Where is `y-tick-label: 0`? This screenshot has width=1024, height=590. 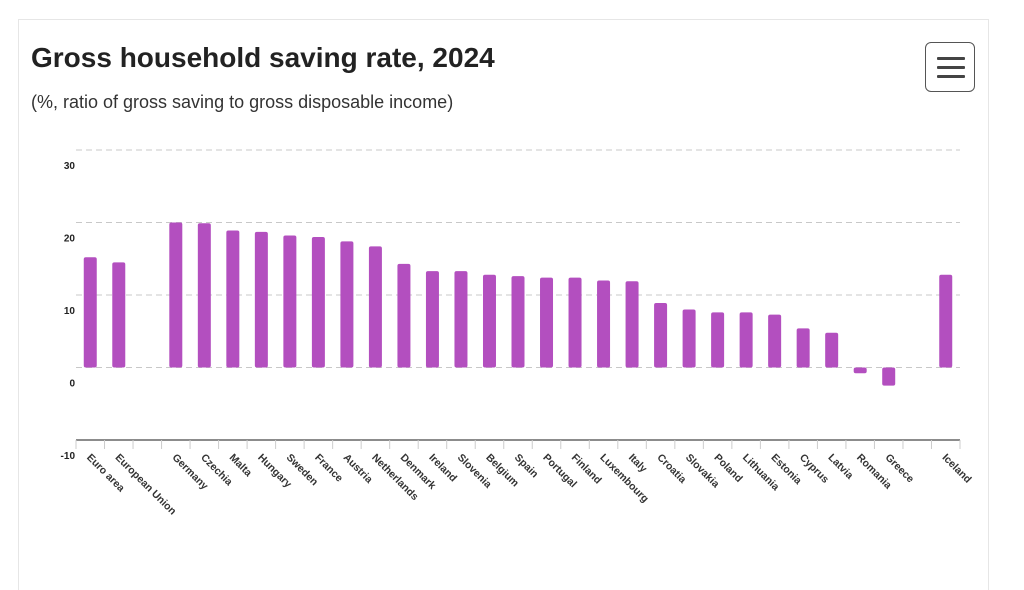 y-tick-label: 0 is located at coordinates (72, 384).